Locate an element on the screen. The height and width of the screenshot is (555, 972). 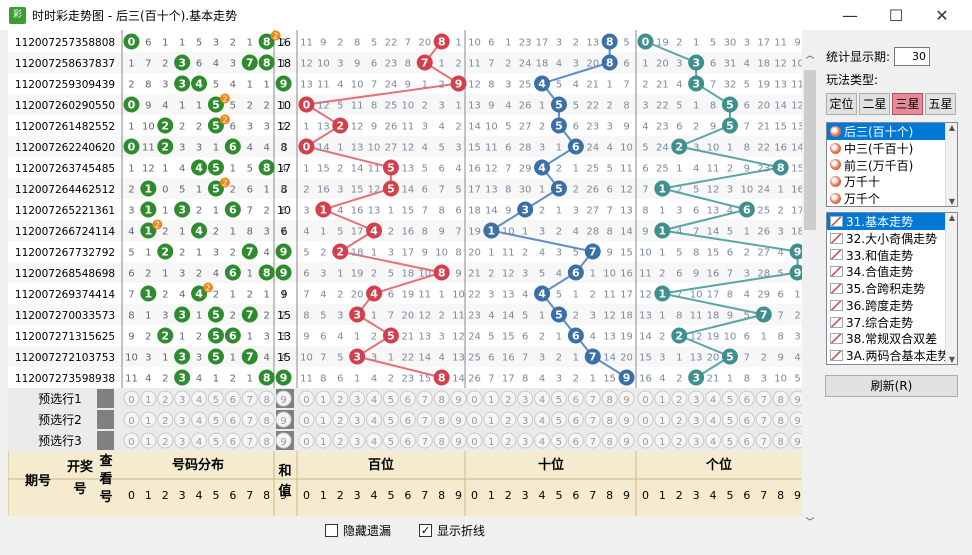
list-item: 38.常规双合双差 is located at coordinates (892, 339).